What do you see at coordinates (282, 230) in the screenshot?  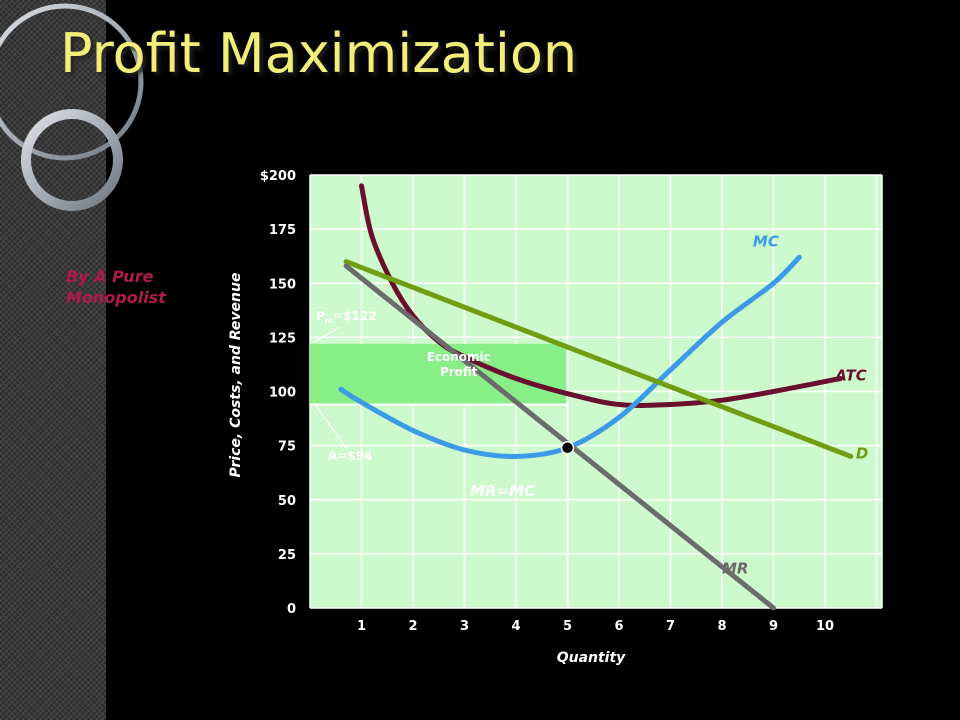 I see `y-tick-label: 175` at bounding box center [282, 230].